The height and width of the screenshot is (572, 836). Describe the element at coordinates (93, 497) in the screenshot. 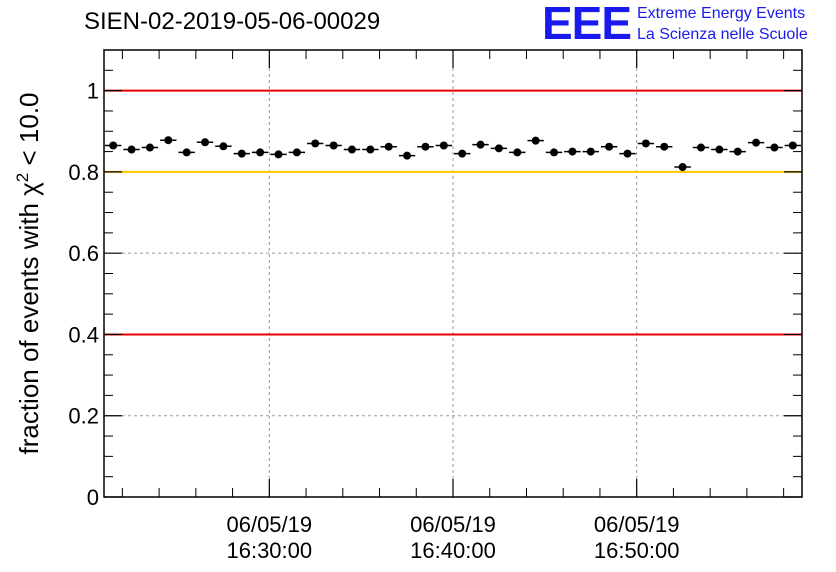

I see `y-tick-label: 0` at that location.